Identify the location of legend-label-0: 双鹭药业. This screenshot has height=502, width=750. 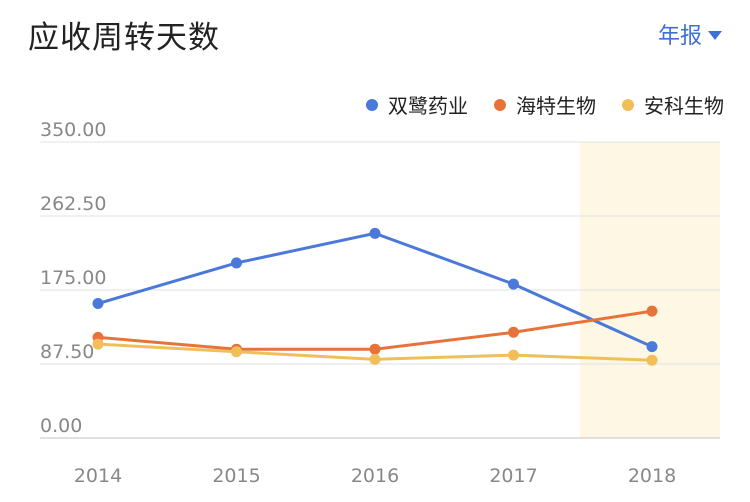
(428, 106).